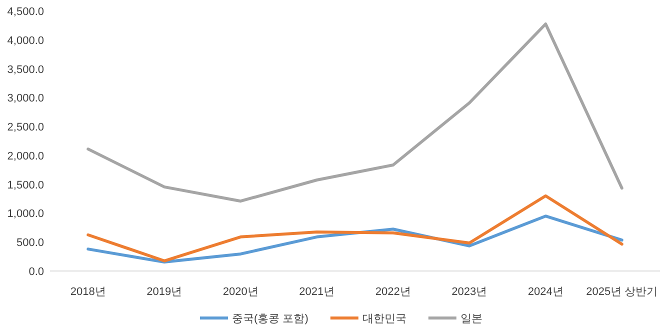 The height and width of the screenshot is (334, 670). I want to click on y-tick-label: 4,000.0, so click(25, 40).